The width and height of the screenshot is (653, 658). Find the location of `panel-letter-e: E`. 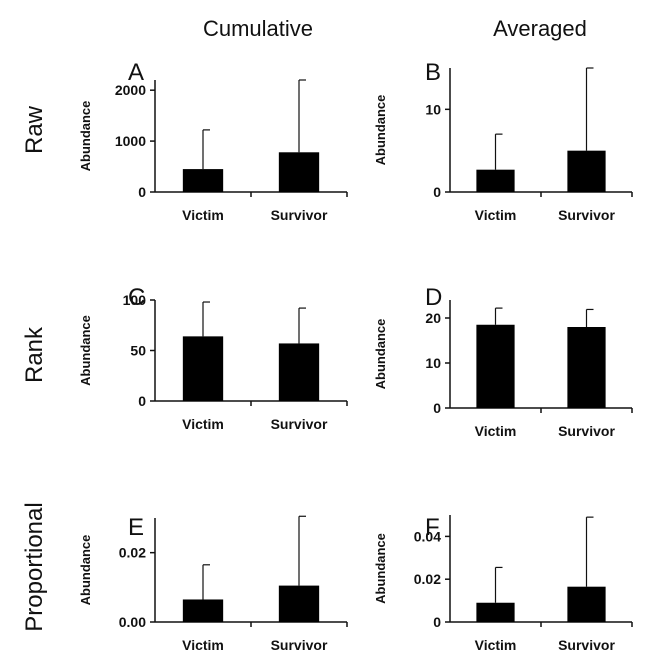

panel-letter-e: E is located at coordinates (136, 527).